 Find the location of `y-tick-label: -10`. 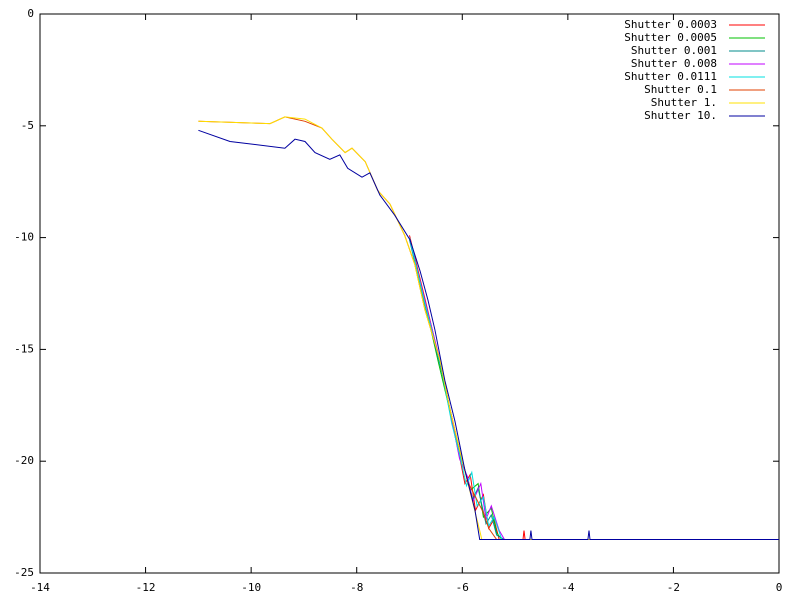

y-tick-label: -10 is located at coordinates (24, 237).